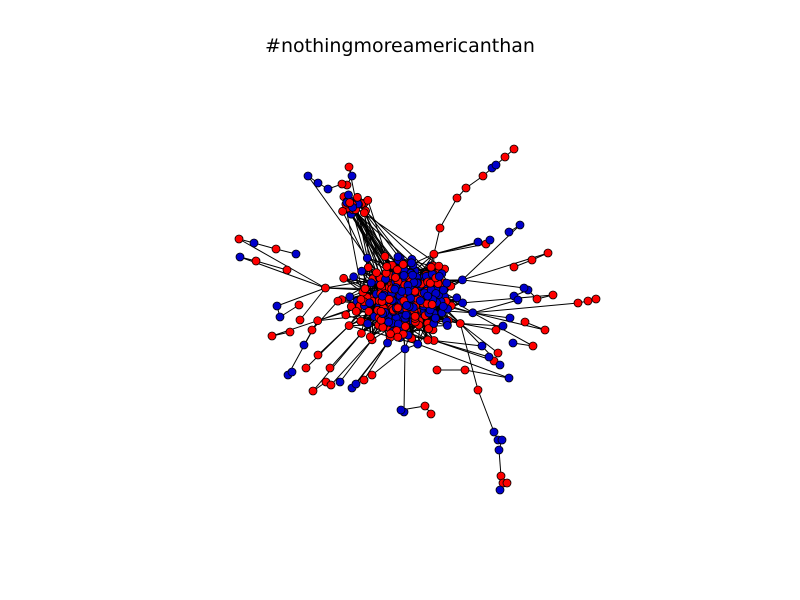 The image size is (800, 600). Describe the element at coordinates (400, 46) in the screenshot. I see `chart-title: #nothingmoreamericanthan` at that location.